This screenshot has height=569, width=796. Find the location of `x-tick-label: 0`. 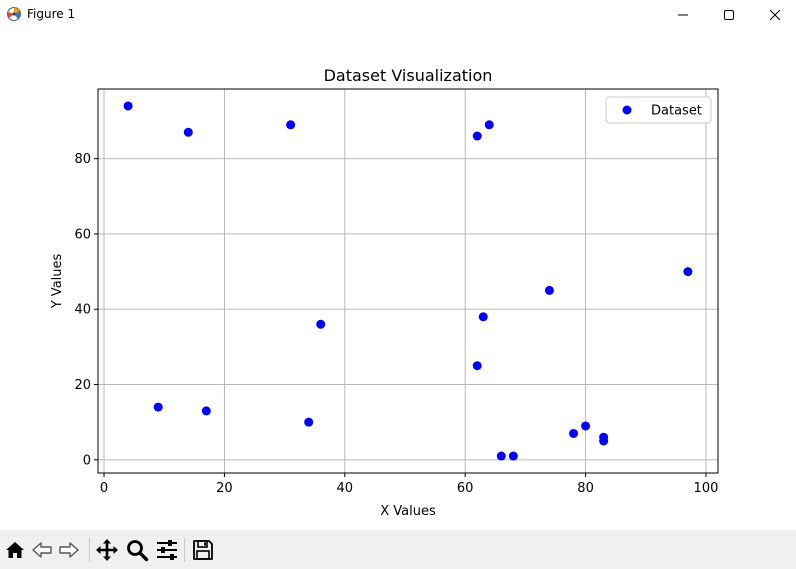

x-tick-label: 0 is located at coordinates (104, 488).